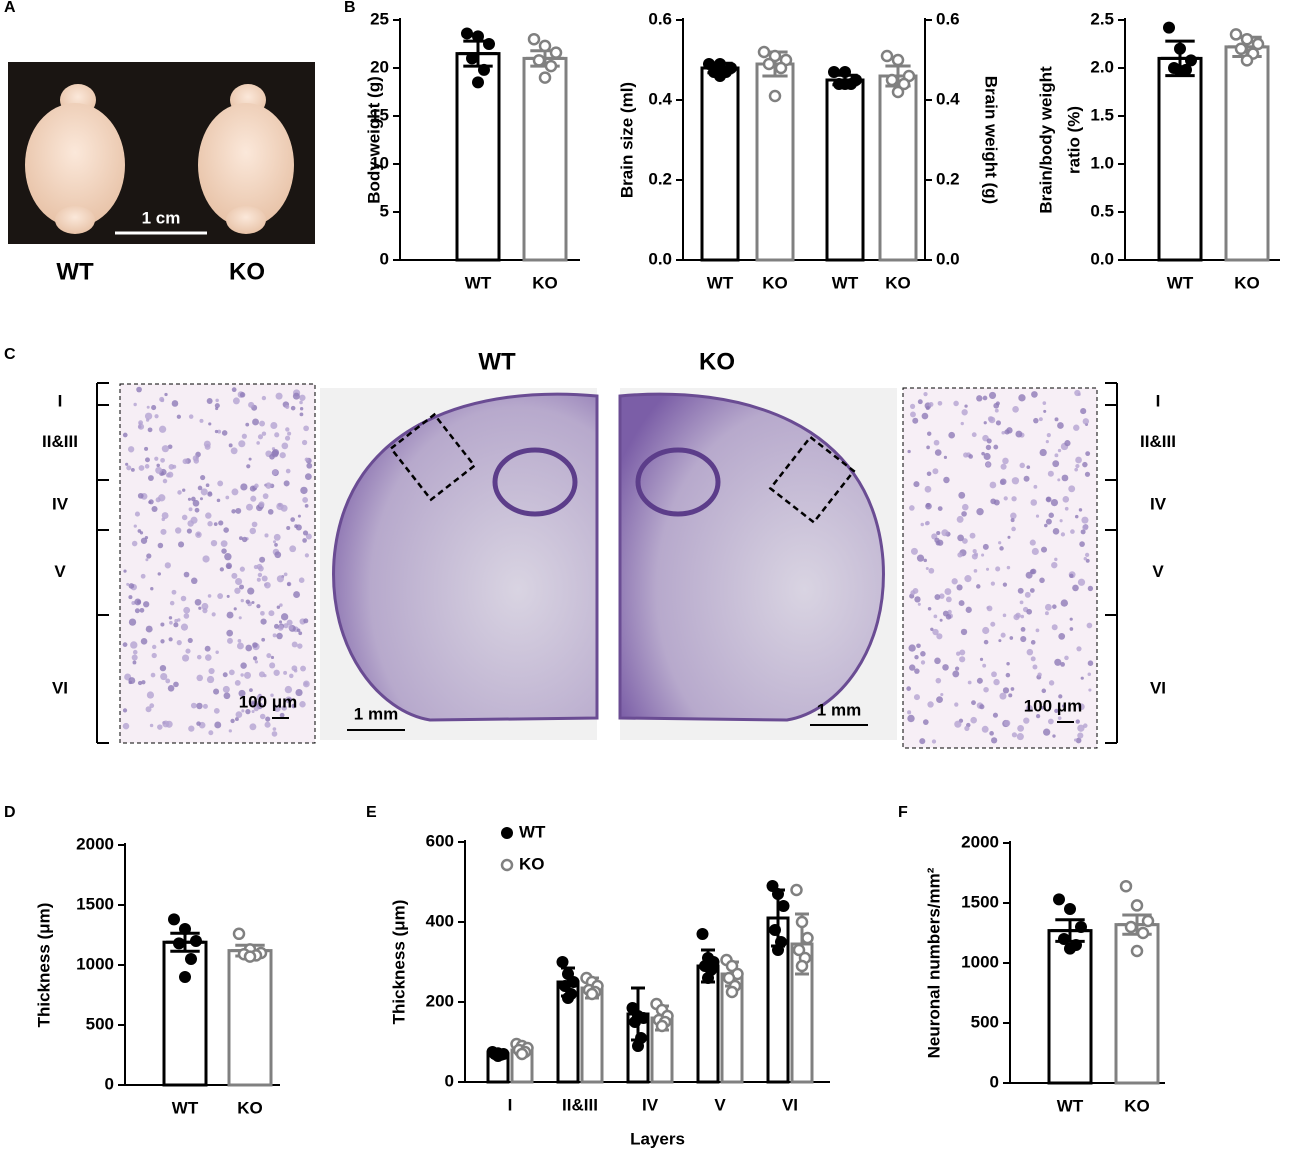  I want to click on section-wt, so click(465, 557).